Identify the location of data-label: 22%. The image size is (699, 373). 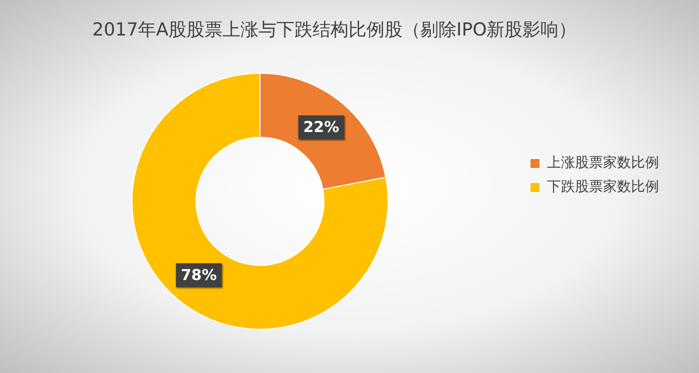
(321, 127).